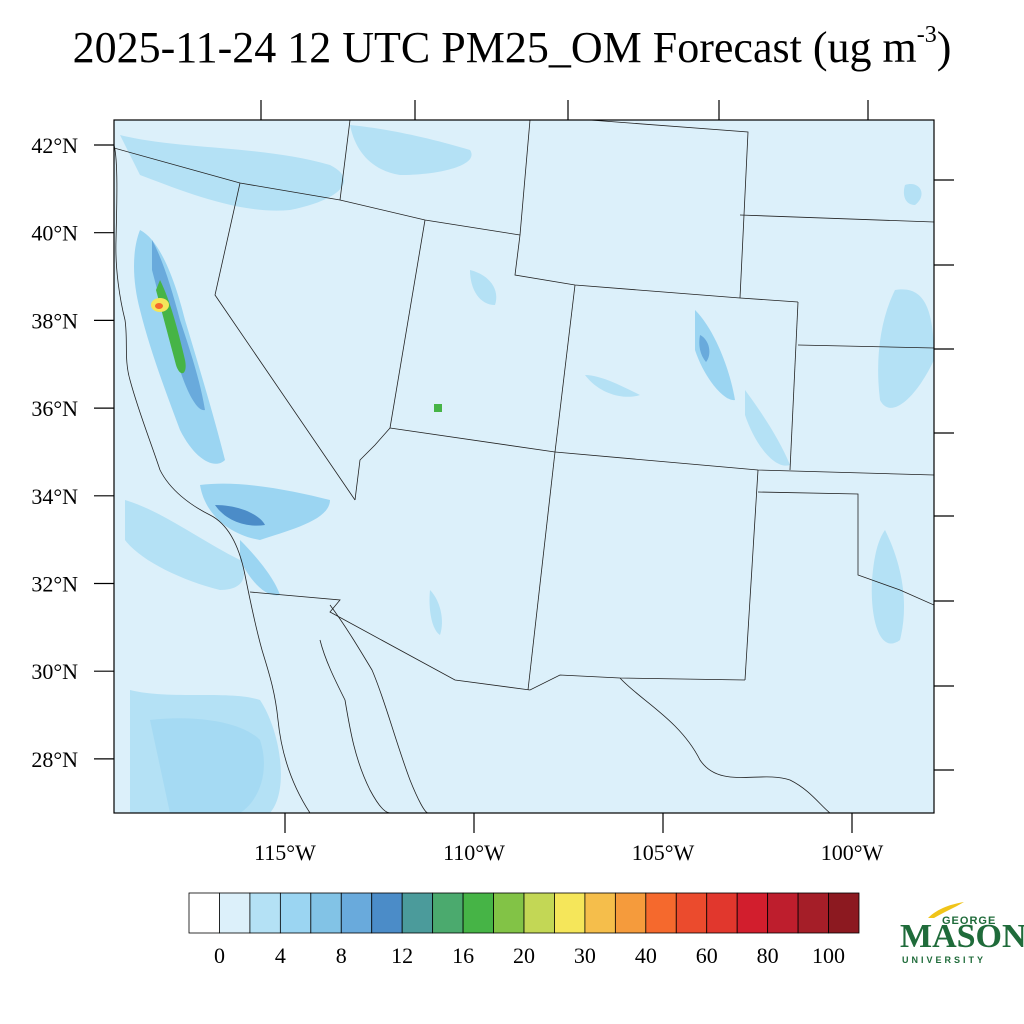 This screenshot has width=1024, height=1024. I want to click on utah-plume, so click(483, 287).